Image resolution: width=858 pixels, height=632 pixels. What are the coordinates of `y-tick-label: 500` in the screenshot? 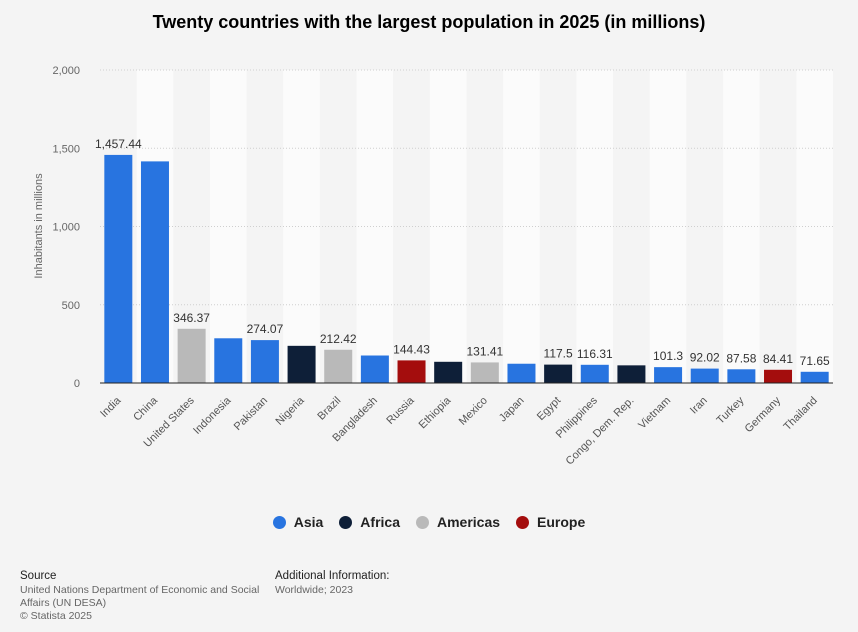 It's located at (71, 306).